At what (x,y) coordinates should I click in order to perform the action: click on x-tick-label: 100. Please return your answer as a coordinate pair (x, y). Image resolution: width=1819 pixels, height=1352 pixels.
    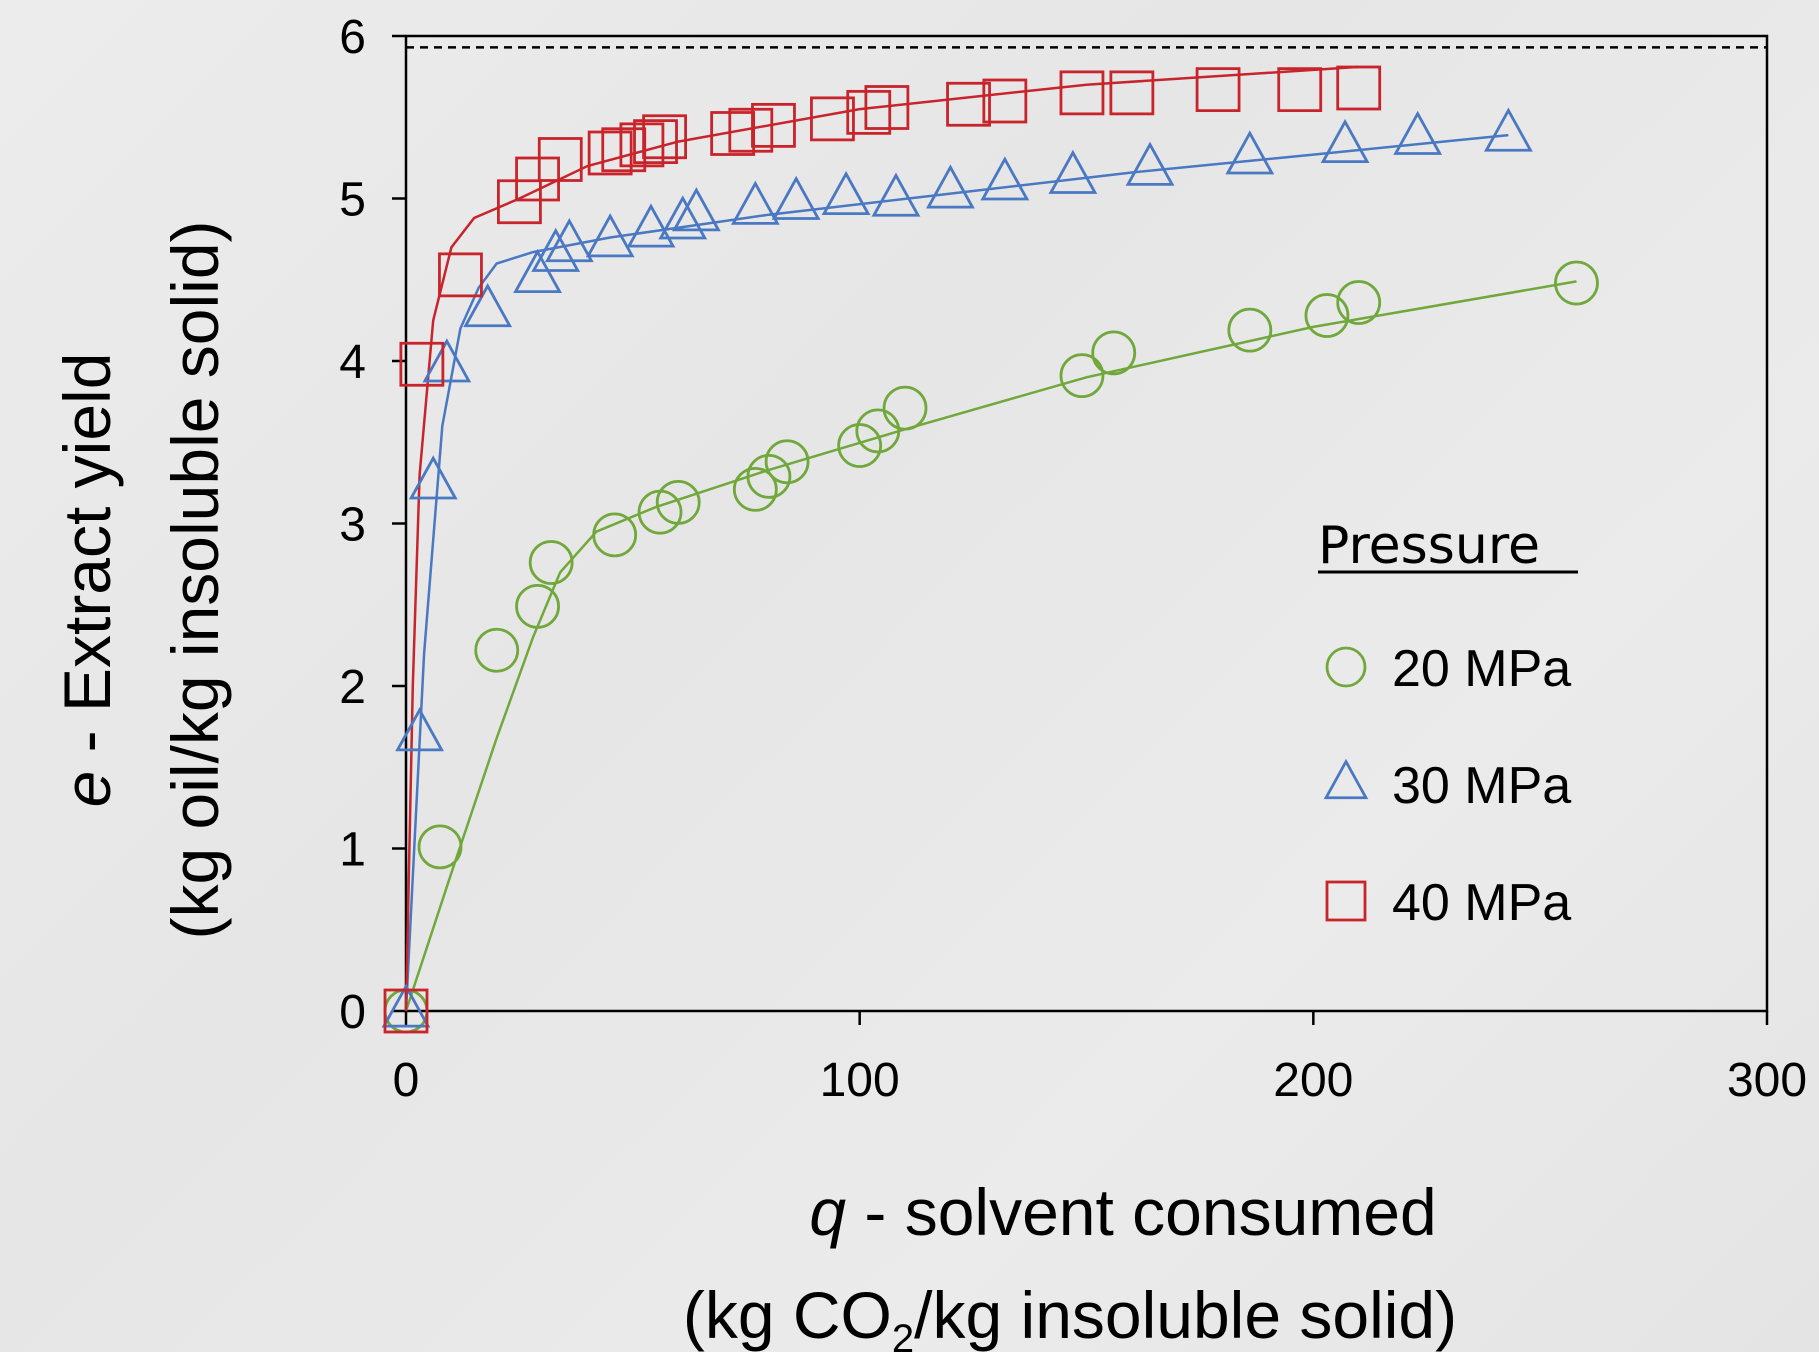
    Looking at the image, I should click on (860, 1080).